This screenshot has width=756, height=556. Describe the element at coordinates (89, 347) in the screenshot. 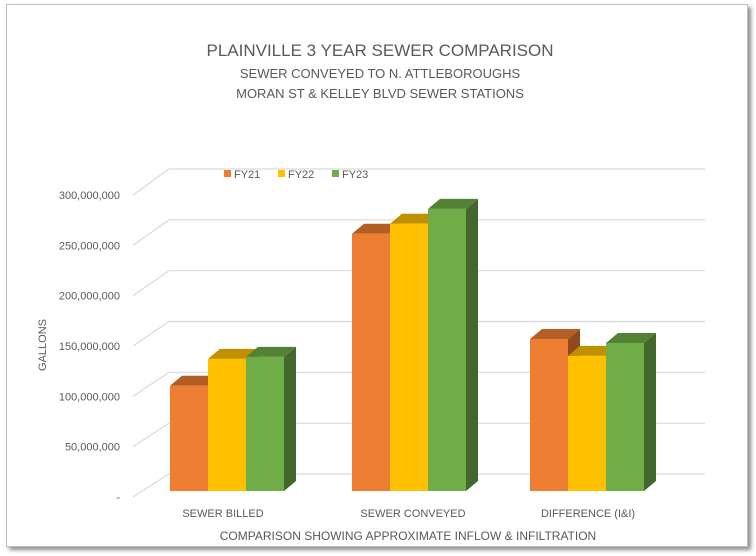

I see `y-tick-label: 150,000,000` at that location.